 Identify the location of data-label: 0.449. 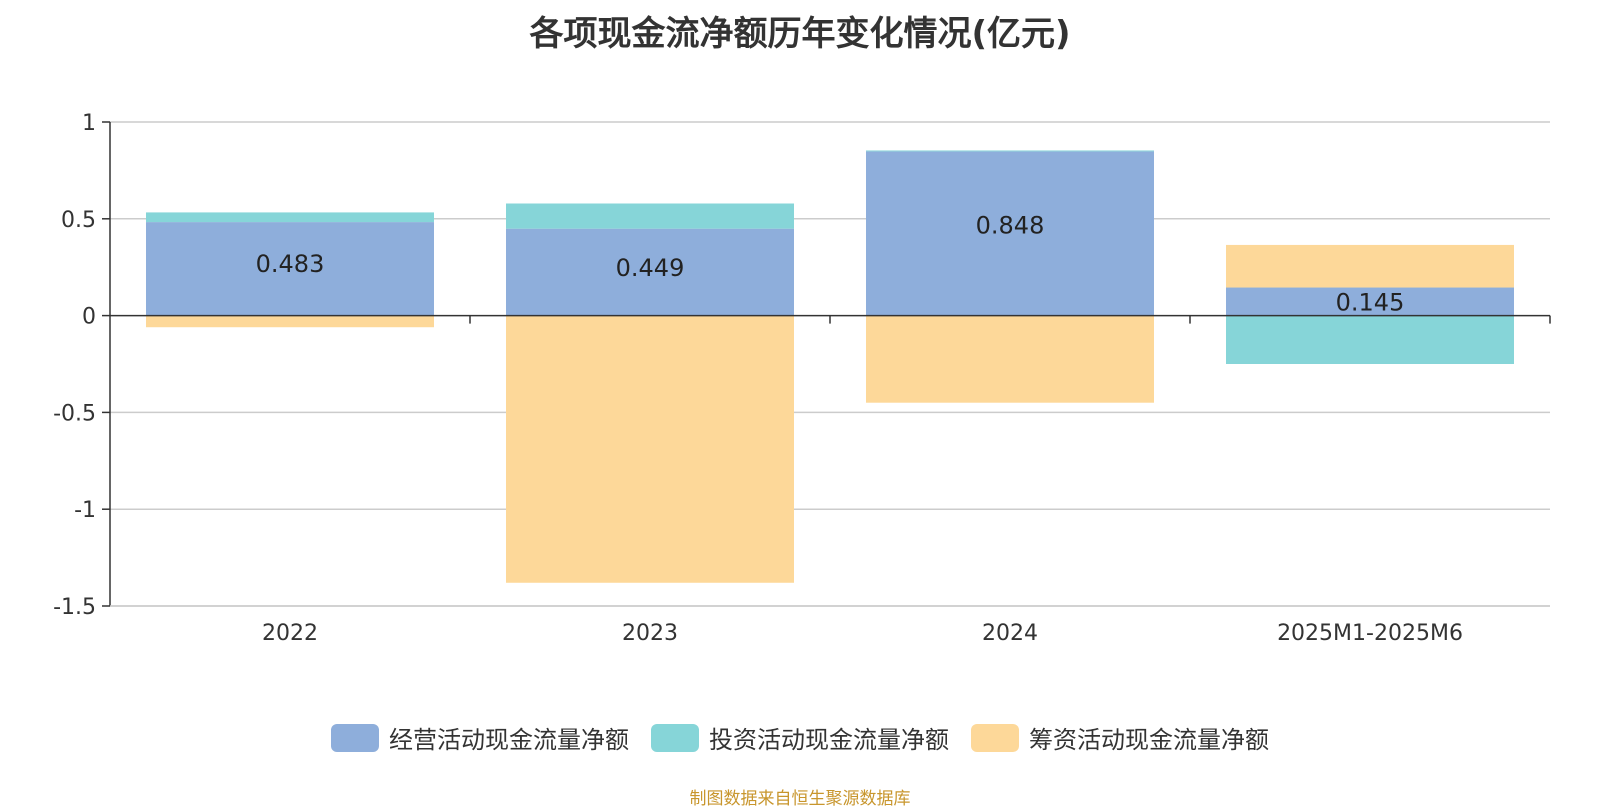
(650, 268).